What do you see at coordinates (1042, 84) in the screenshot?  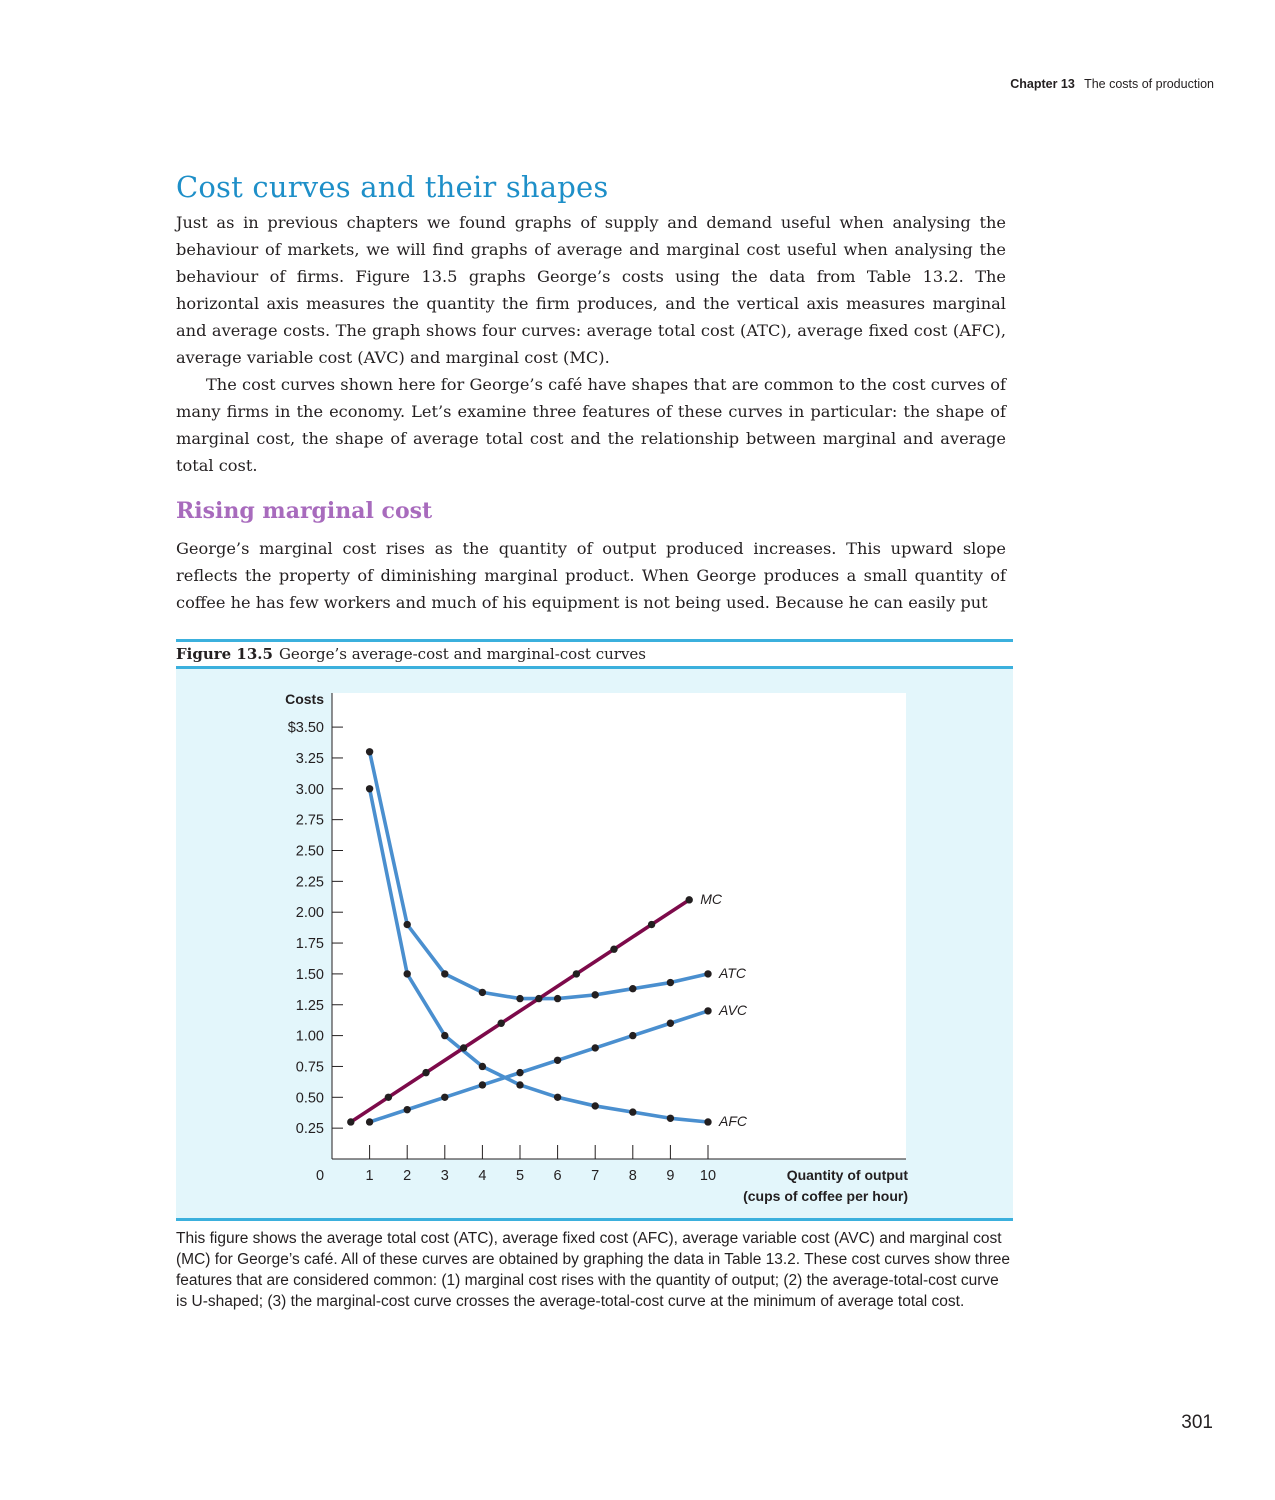 I see `running-head-chapter: Chapter 13` at bounding box center [1042, 84].